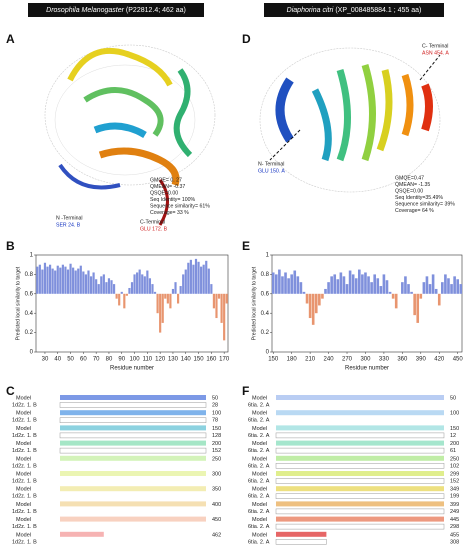  I want to click on model-end: 349, so click(454, 490).